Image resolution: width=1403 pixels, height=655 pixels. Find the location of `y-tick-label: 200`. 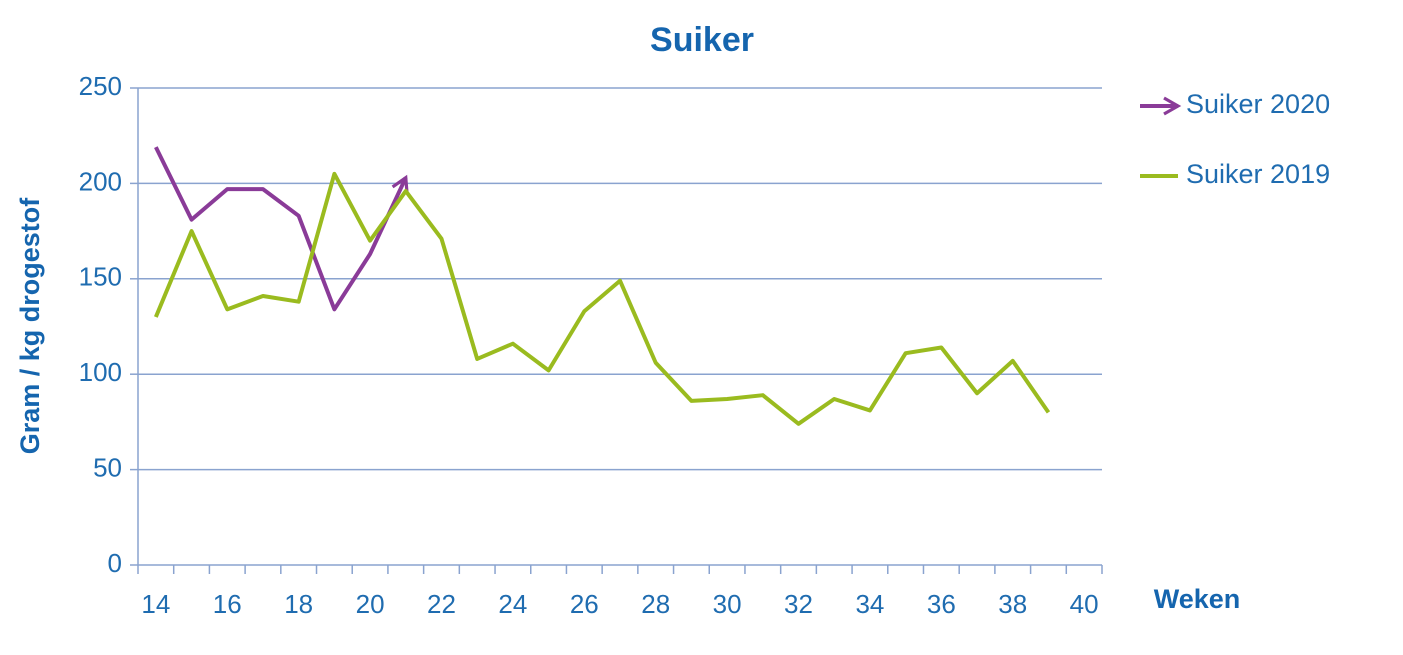

y-tick-label: 200 is located at coordinates (100, 181).